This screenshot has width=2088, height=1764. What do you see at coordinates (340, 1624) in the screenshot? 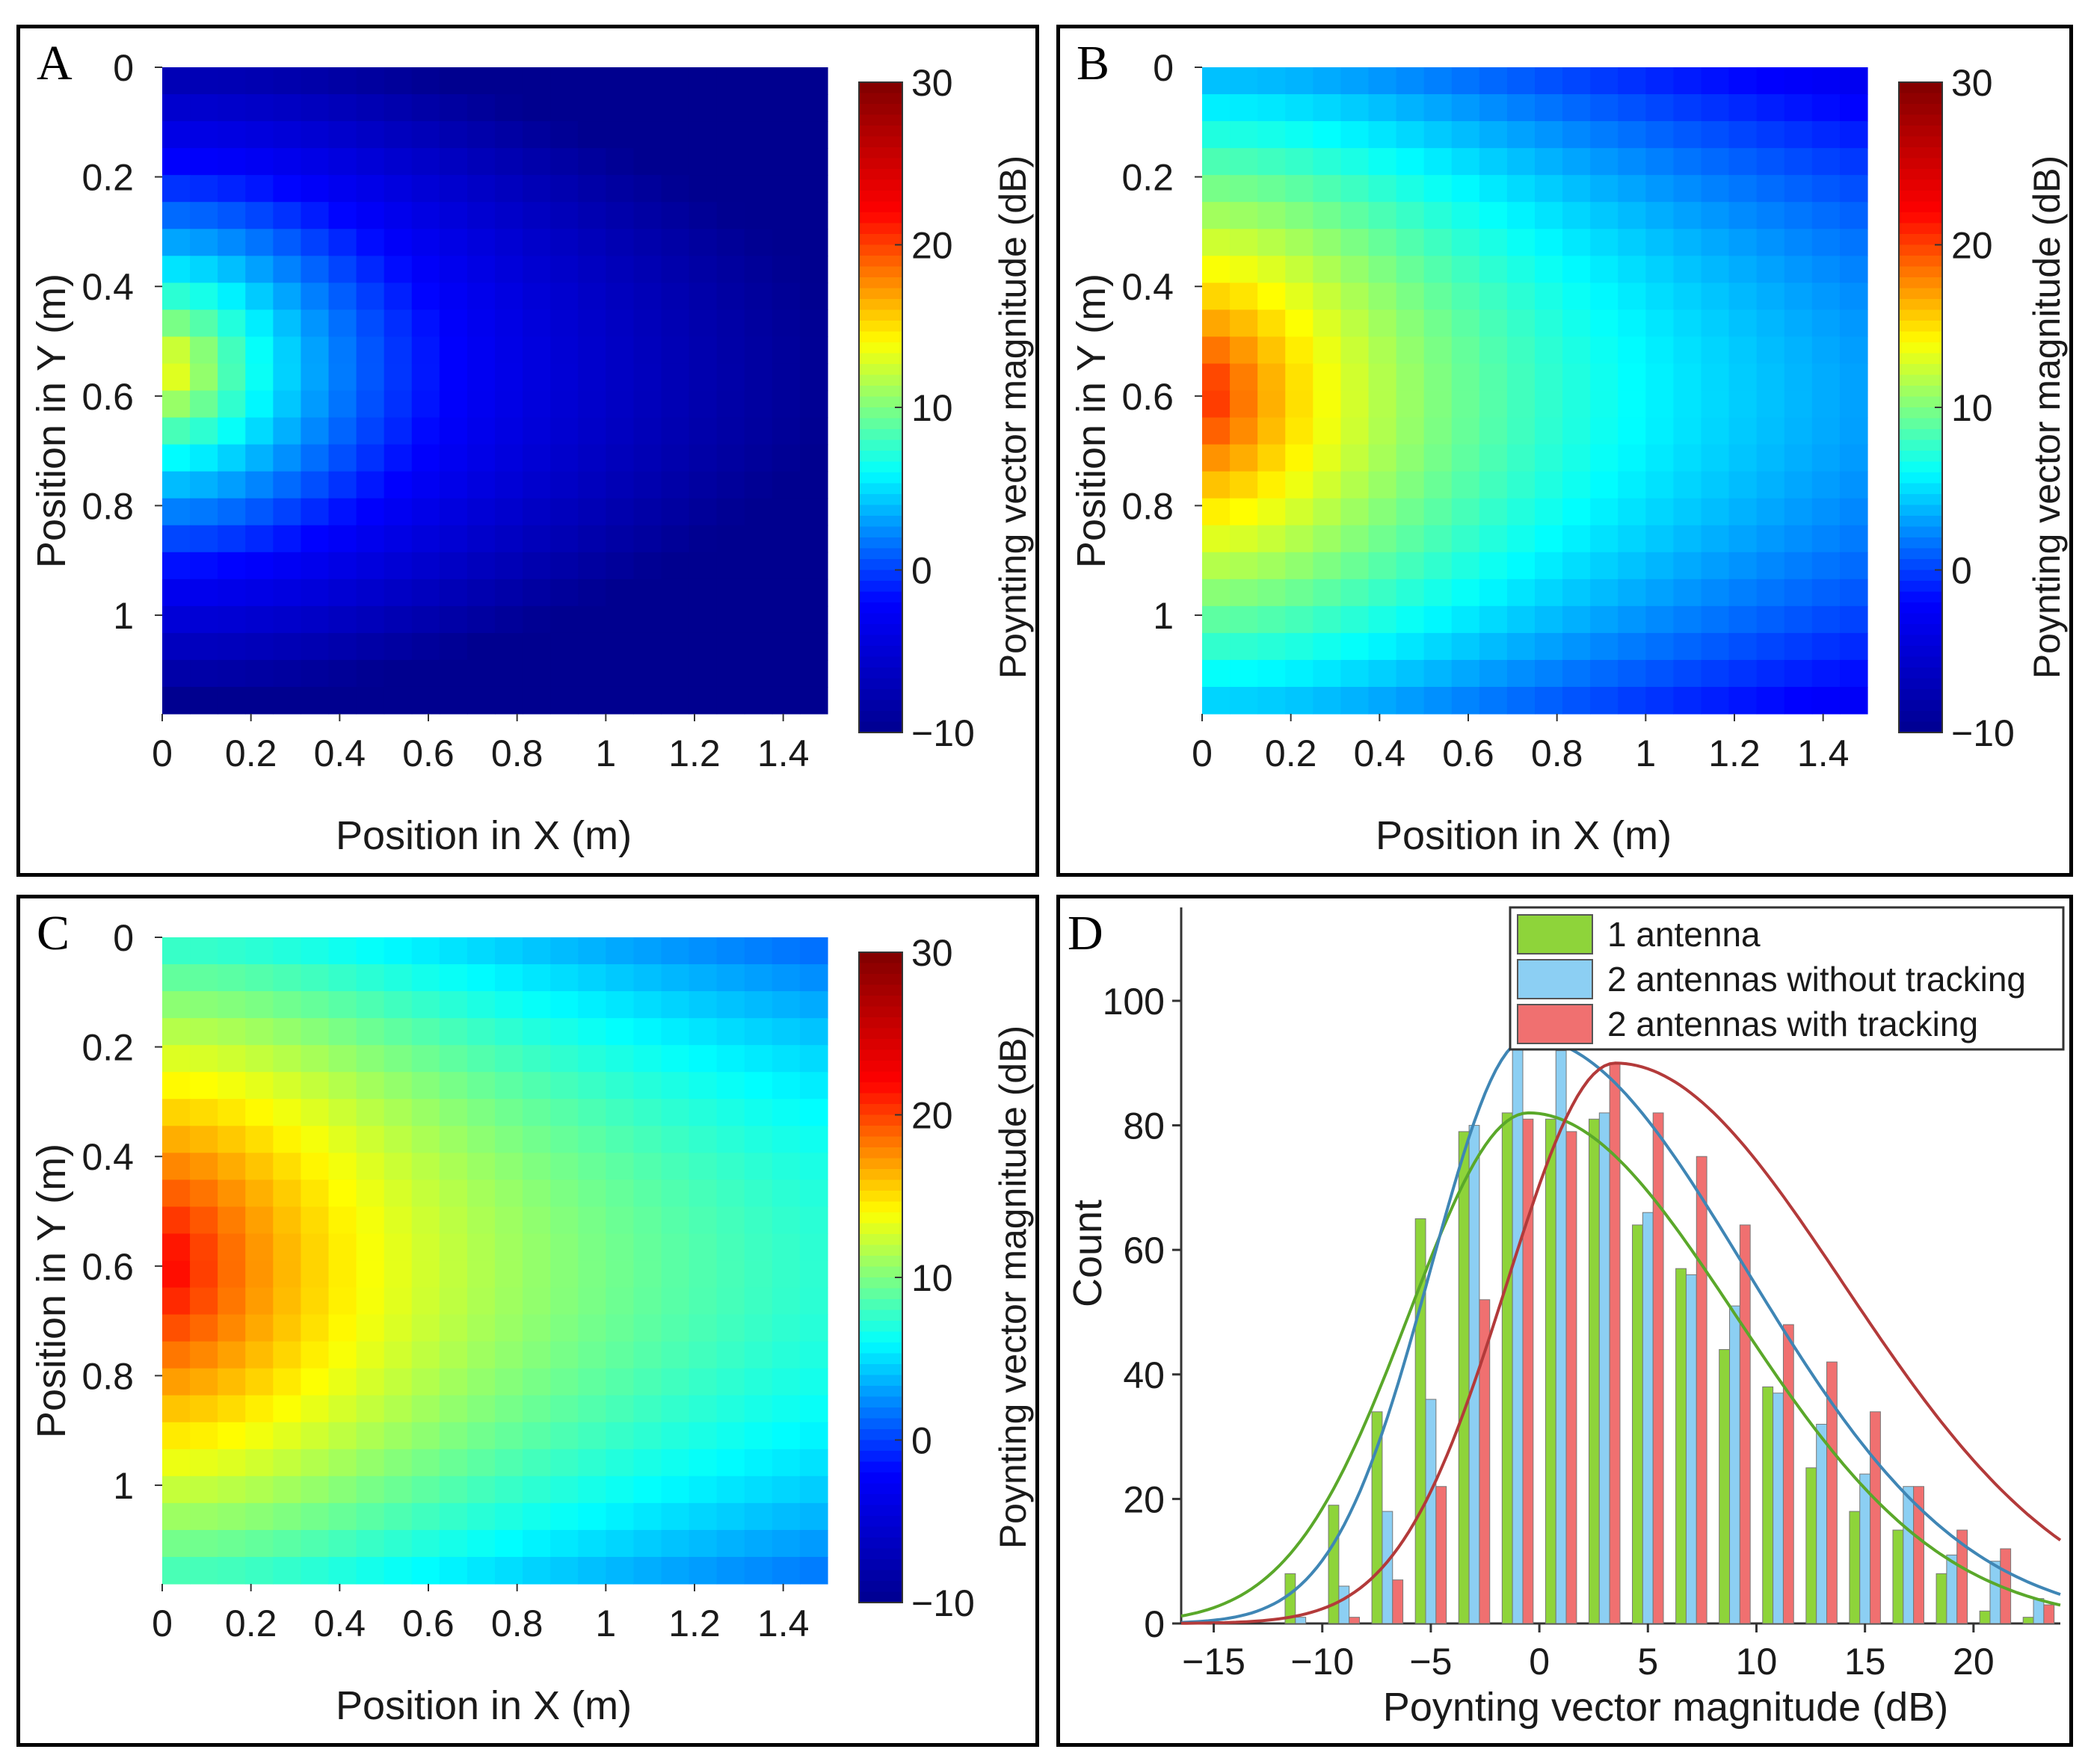
I see `x-tick-label: 0.4` at bounding box center [340, 1624].